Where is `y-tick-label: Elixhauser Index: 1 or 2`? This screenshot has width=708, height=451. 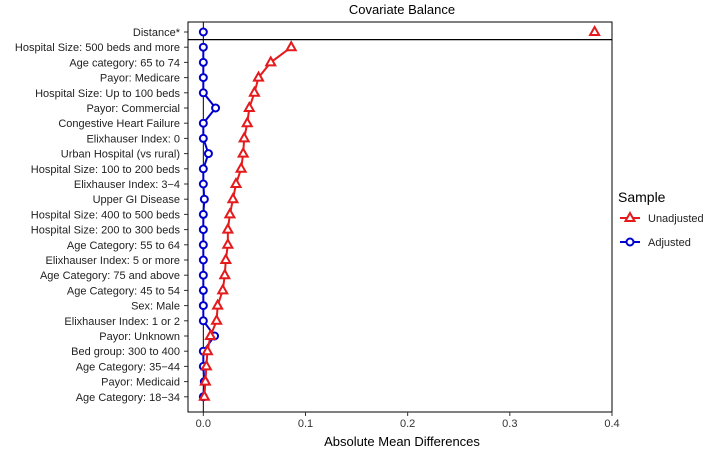
y-tick-label: Elixhauser Index: 1 or 2 is located at coordinates (122, 322).